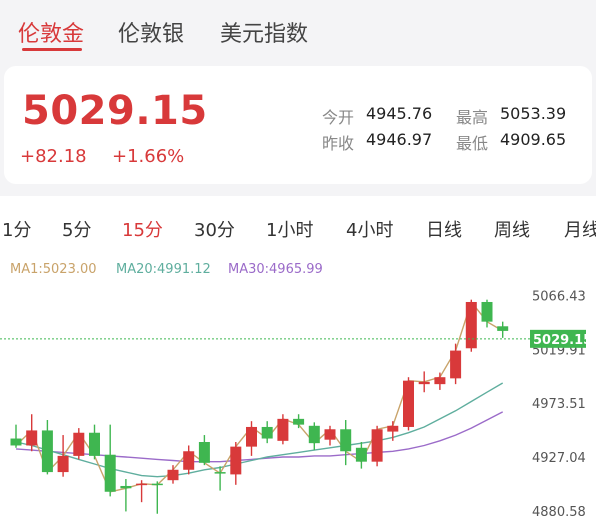 This screenshot has width=596, height=523. What do you see at coordinates (512, 230) in the screenshot?
I see `period-weekly: 周线` at bounding box center [512, 230].